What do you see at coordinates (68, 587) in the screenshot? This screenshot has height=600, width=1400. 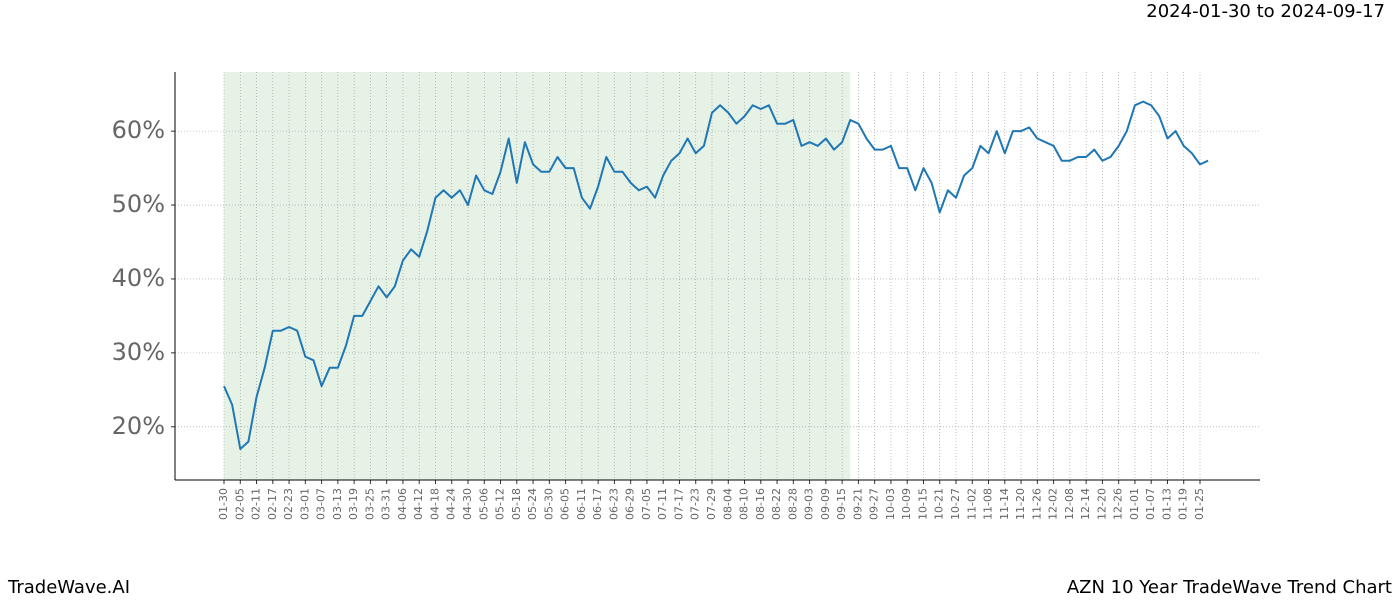 I see `brand: TradeWave.AI` at bounding box center [68, 587].